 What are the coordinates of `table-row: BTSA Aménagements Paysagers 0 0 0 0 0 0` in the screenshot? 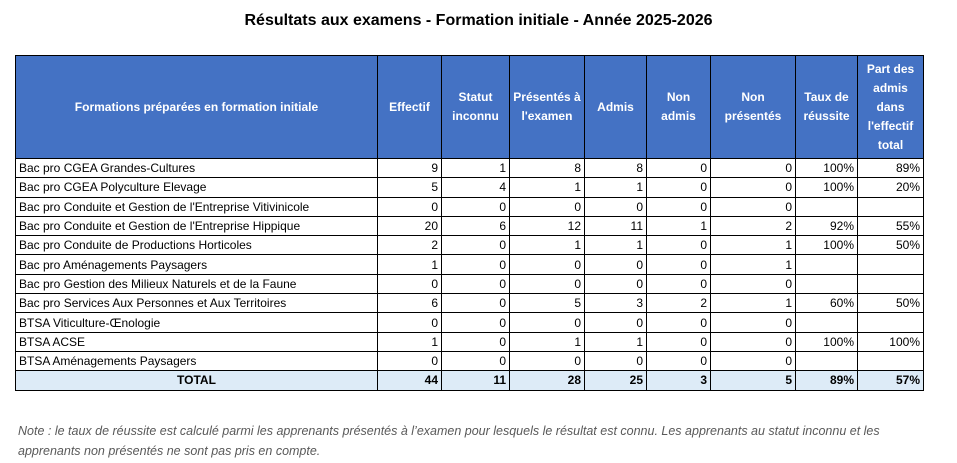 It's located at (469, 361).